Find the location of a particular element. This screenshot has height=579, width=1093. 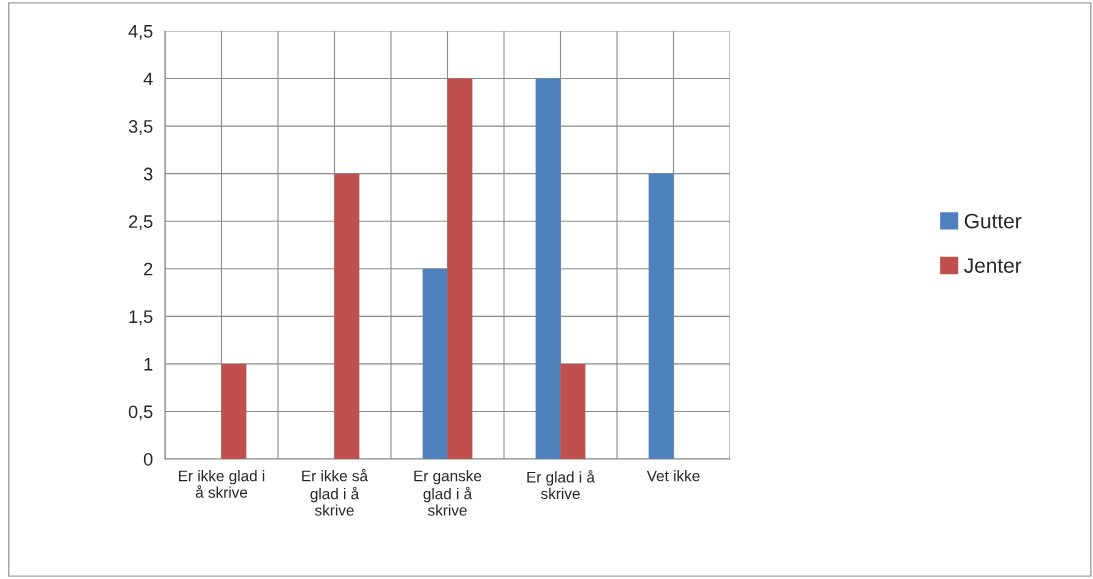

y-tick-label: 1,5 is located at coordinates (141, 318).